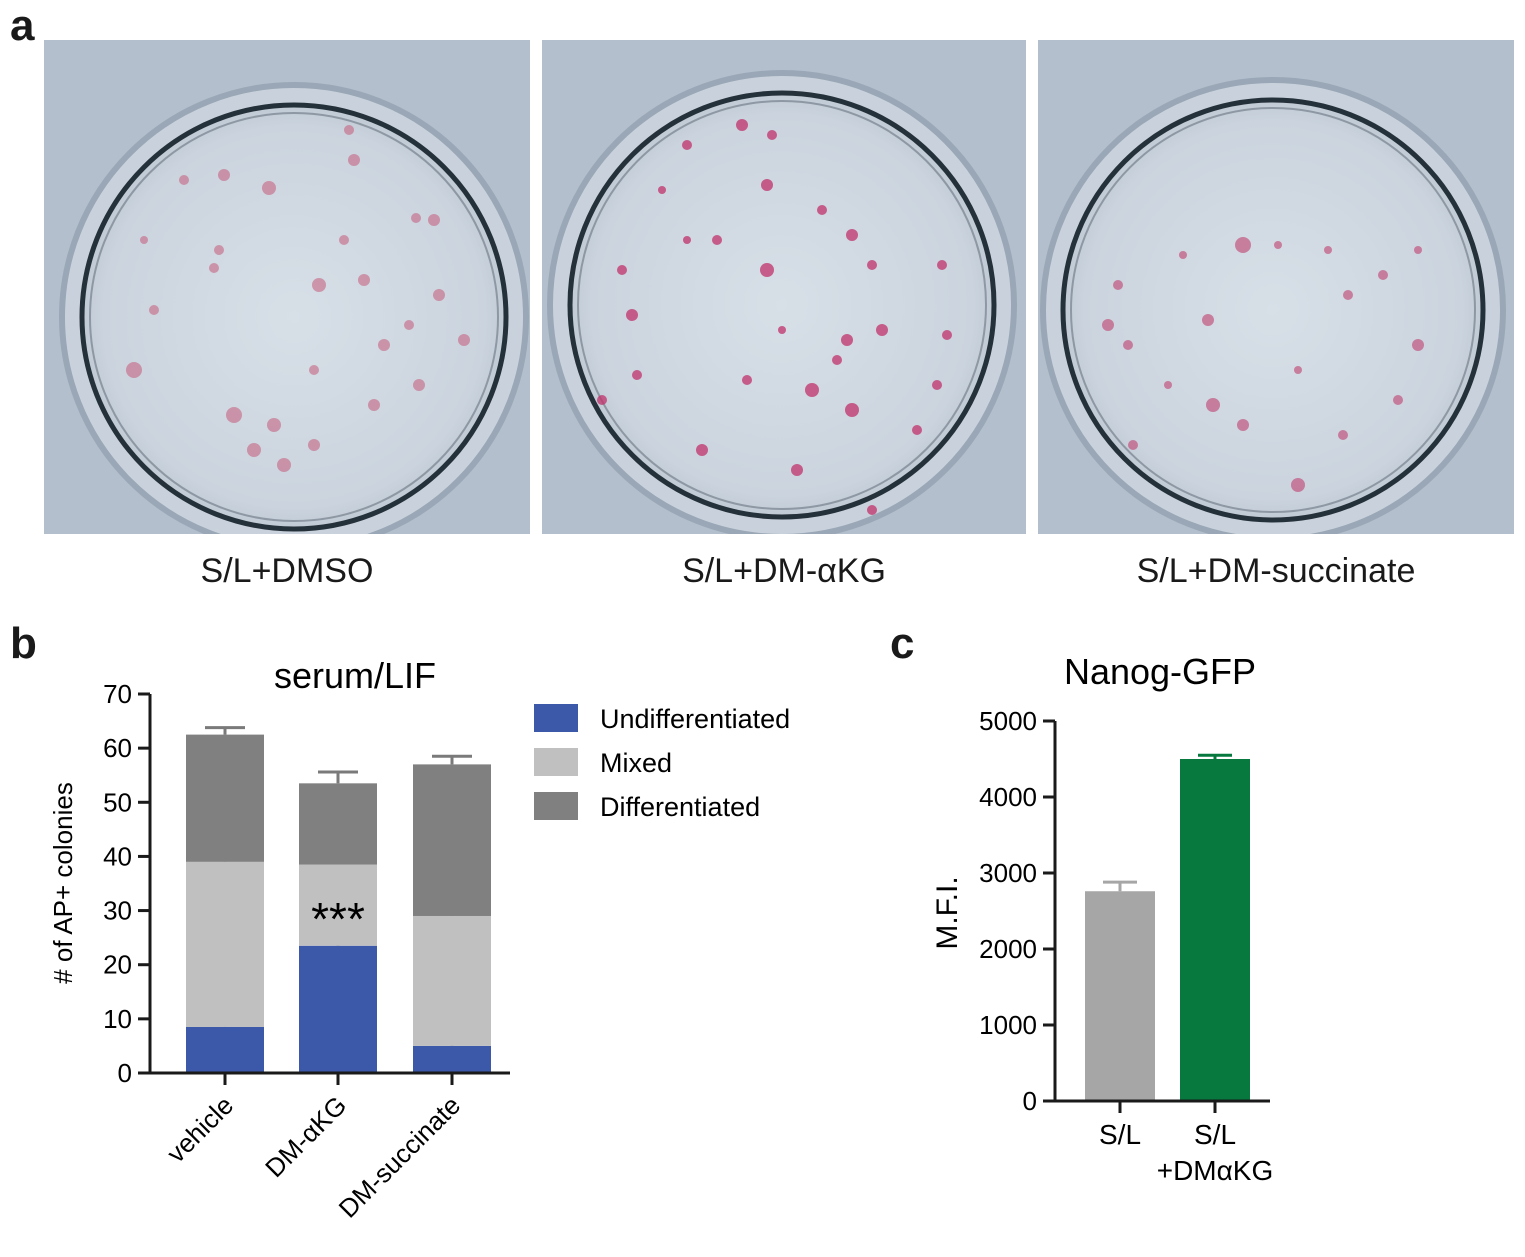 This screenshot has height=1257, width=1525. Describe the element at coordinates (1120, 1134) in the screenshot. I see `x-tick-label-s-l-line-0: S/L` at that location.